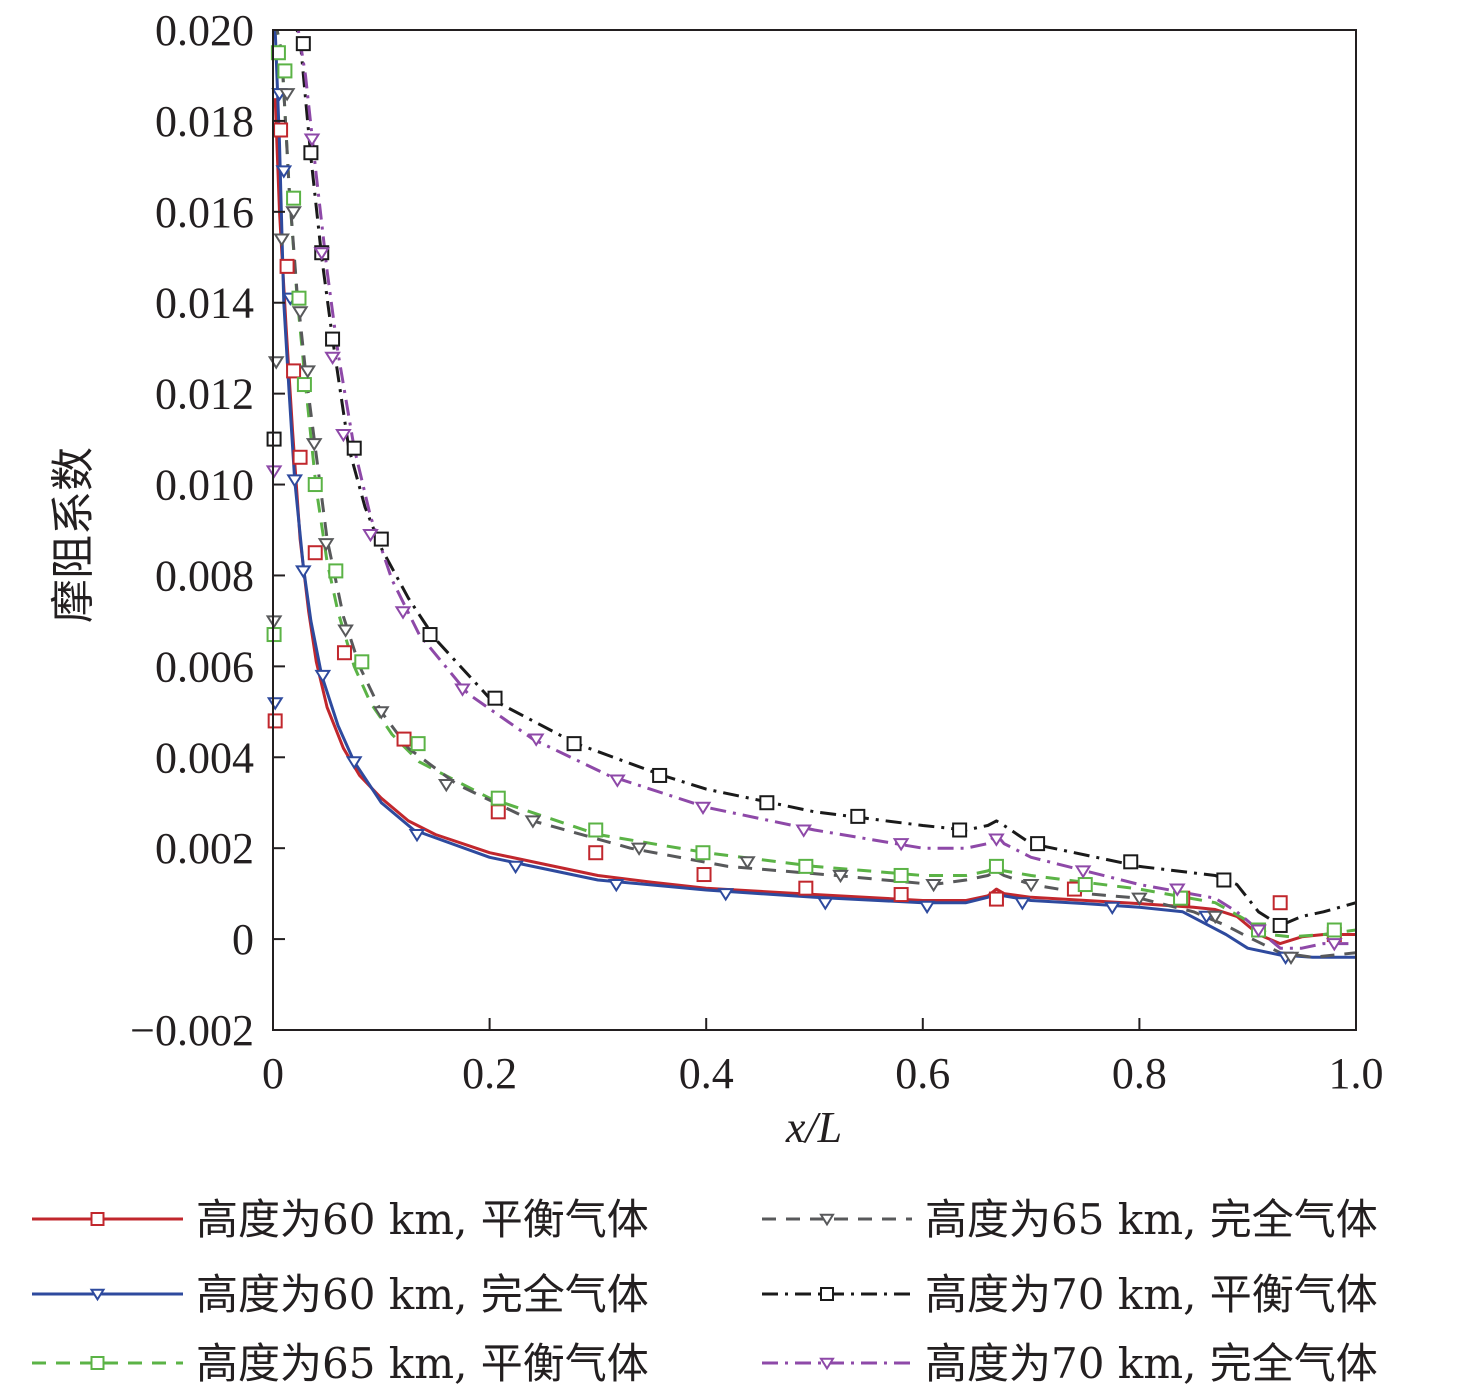 Image resolution: width=1476 pixels, height=1397 pixels. Describe the element at coordinates (1151, 1363) in the screenshot. I see `legend-label: 高度为70 km, 完全气体` at that location.